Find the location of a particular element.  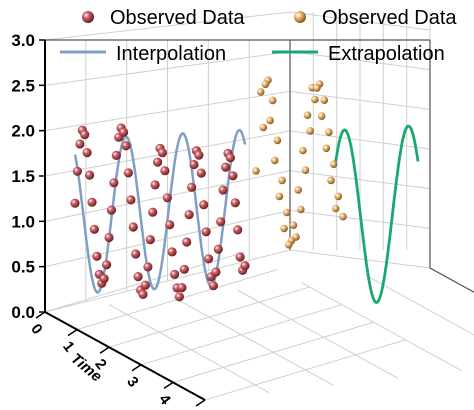

z-tick-label: 1.5 is located at coordinates (23, 176).